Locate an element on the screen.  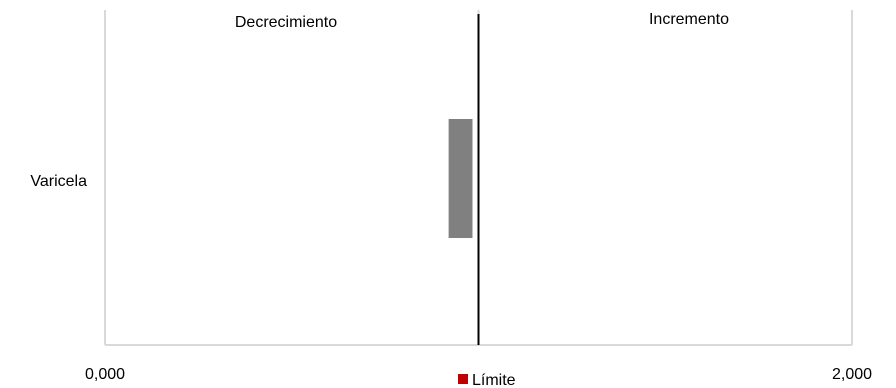
legend: Límite is located at coordinates (487, 380).